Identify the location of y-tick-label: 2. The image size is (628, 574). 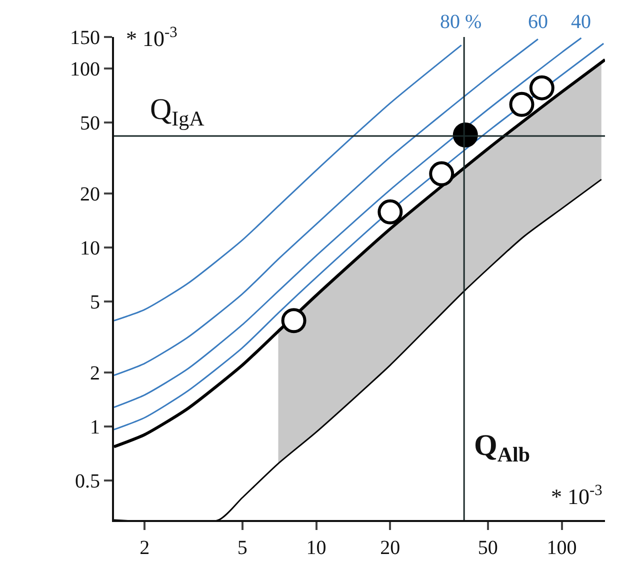
(95, 373).